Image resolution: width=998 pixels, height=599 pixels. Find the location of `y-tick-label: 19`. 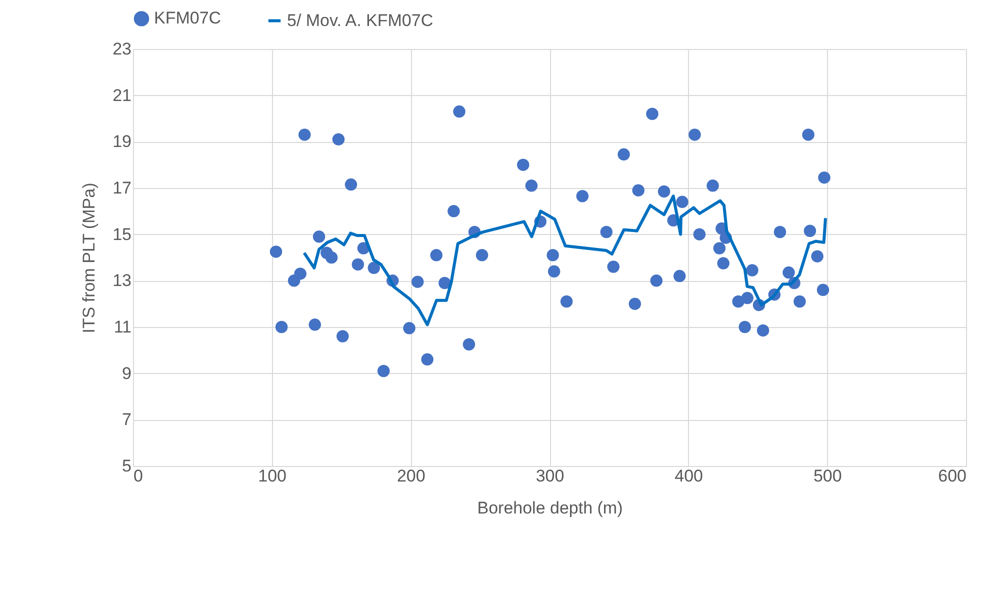

y-tick-label: 19 is located at coordinates (122, 142).